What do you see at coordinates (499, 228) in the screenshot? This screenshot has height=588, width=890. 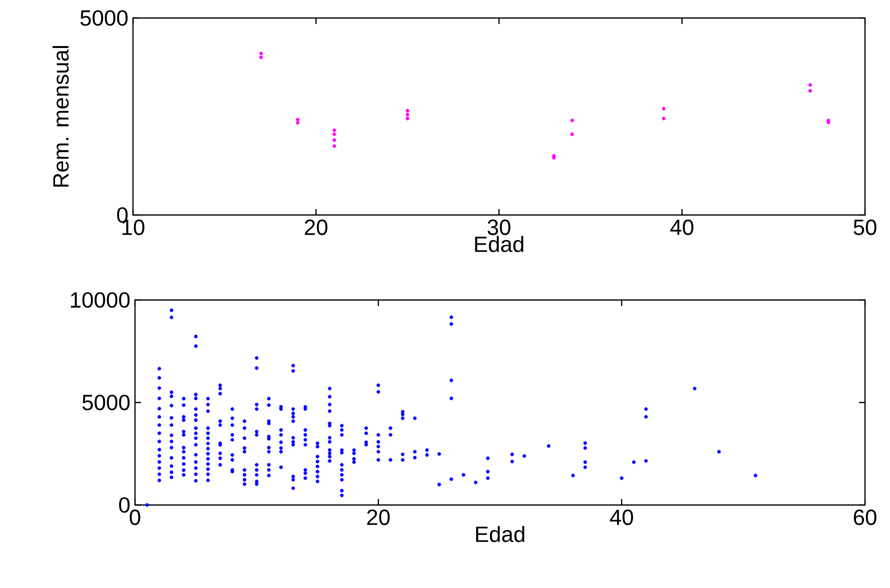 I see `x-tick-label: 30` at bounding box center [499, 228].